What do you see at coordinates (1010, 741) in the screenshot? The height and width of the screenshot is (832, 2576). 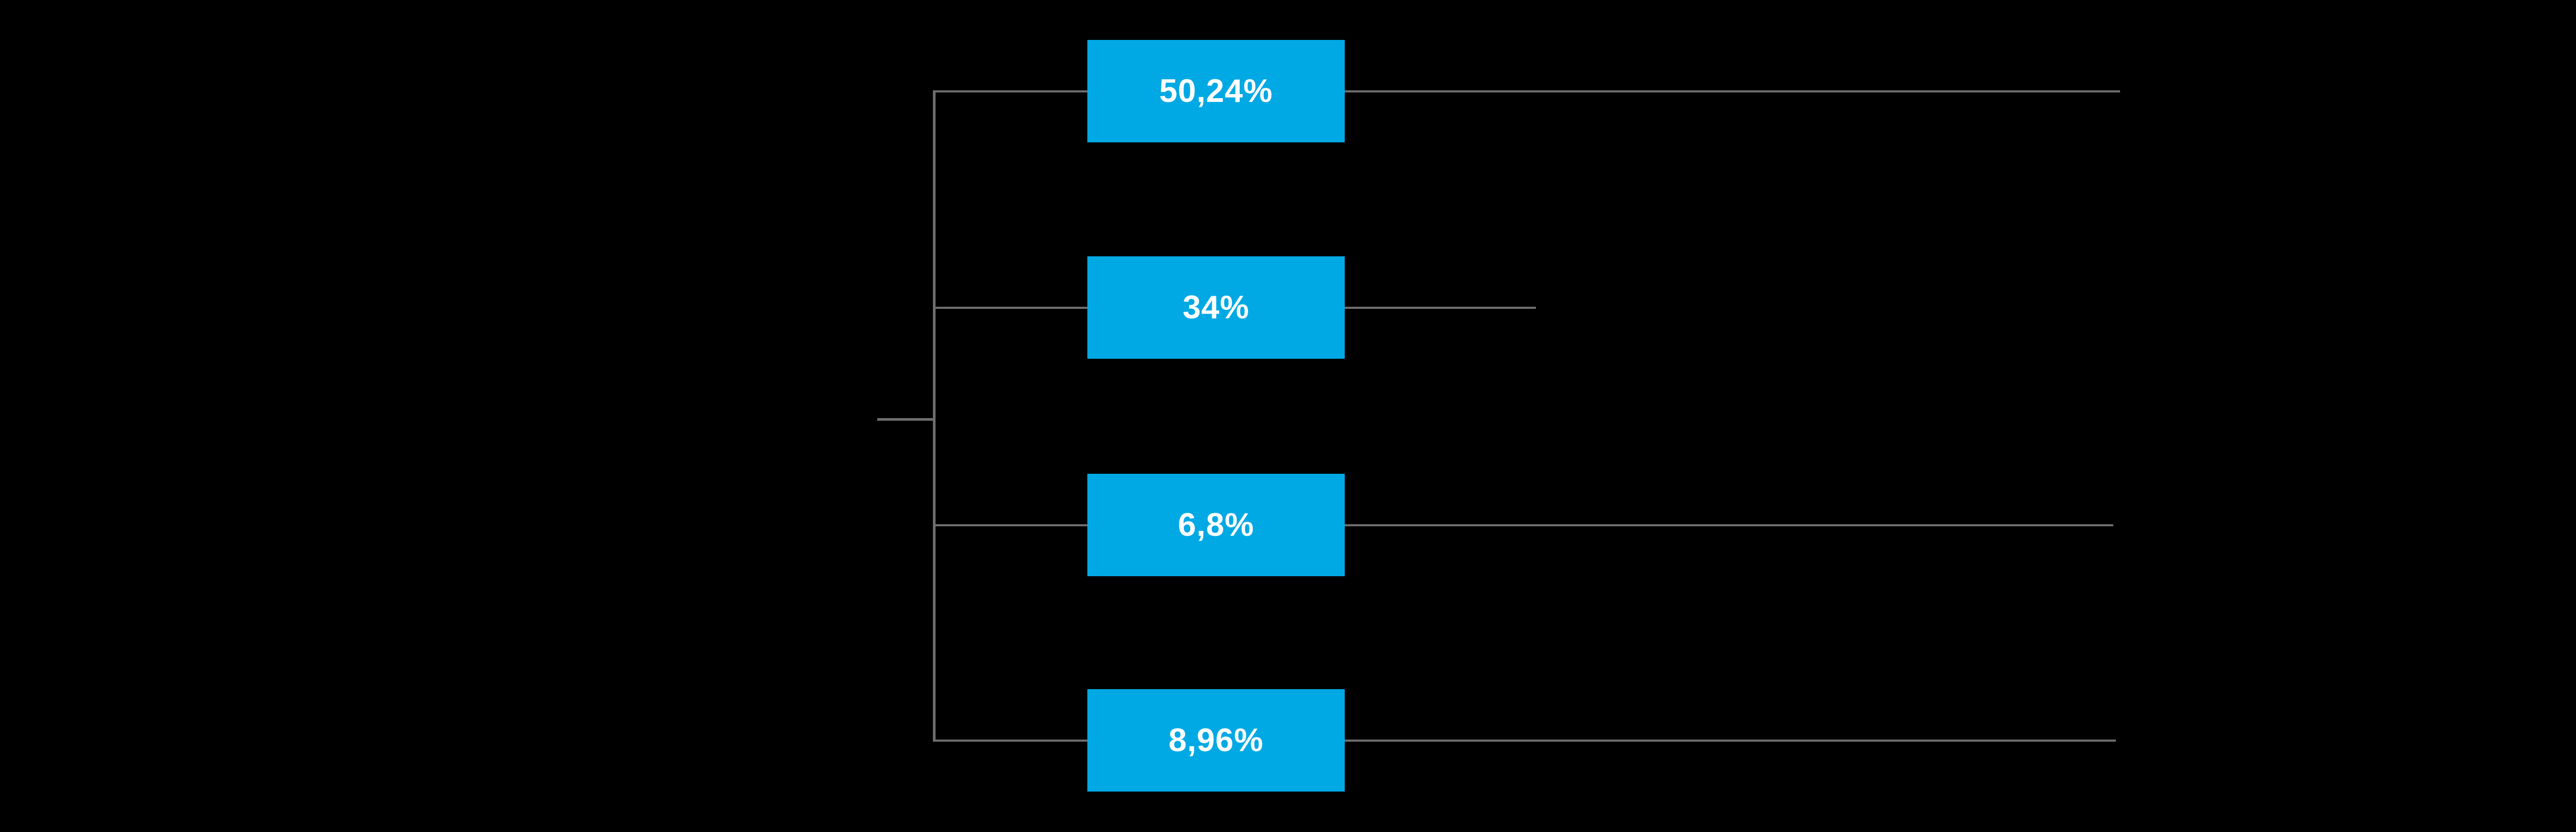 I see `connector-branch-4-left` at bounding box center [1010, 741].